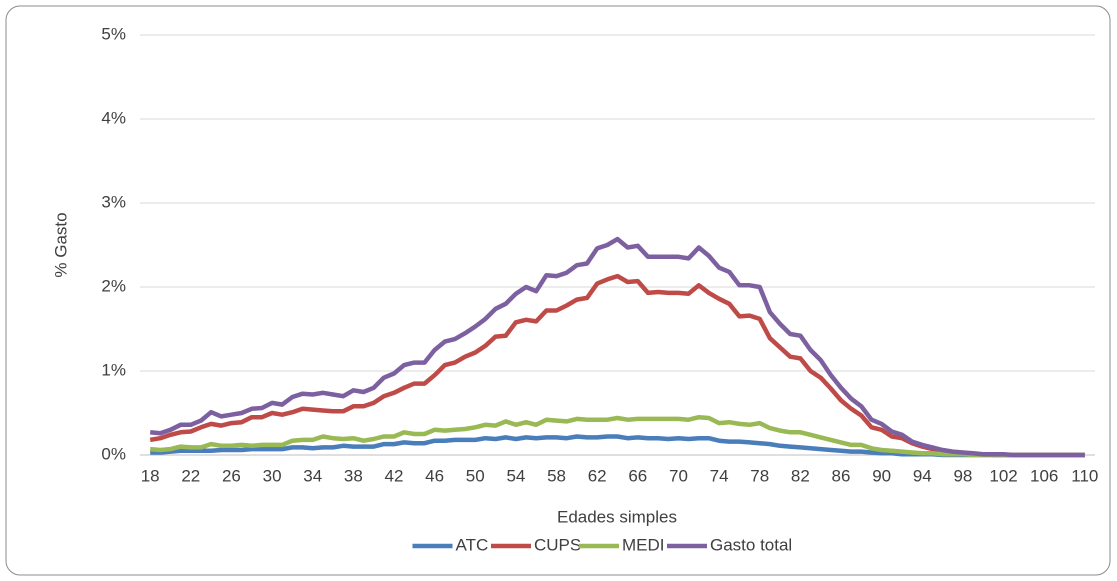  I want to click on x-tick-label: 94, so click(922, 475).